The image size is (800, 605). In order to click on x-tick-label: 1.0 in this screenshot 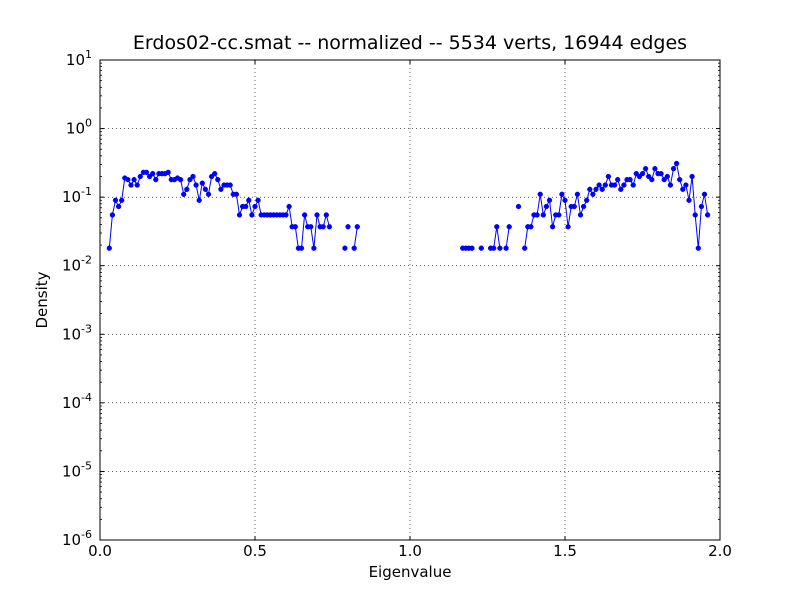, I will do `click(410, 551)`.